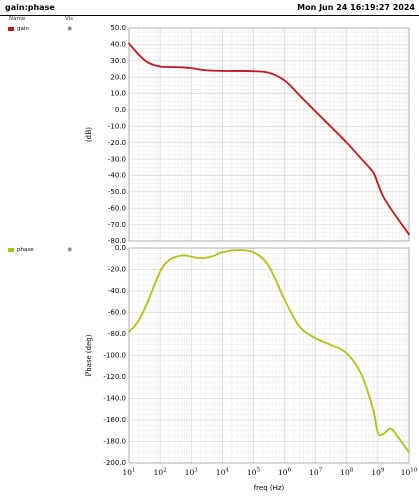  What do you see at coordinates (25, 250) in the screenshot?
I see `legend-label-phase: phase` at bounding box center [25, 250].